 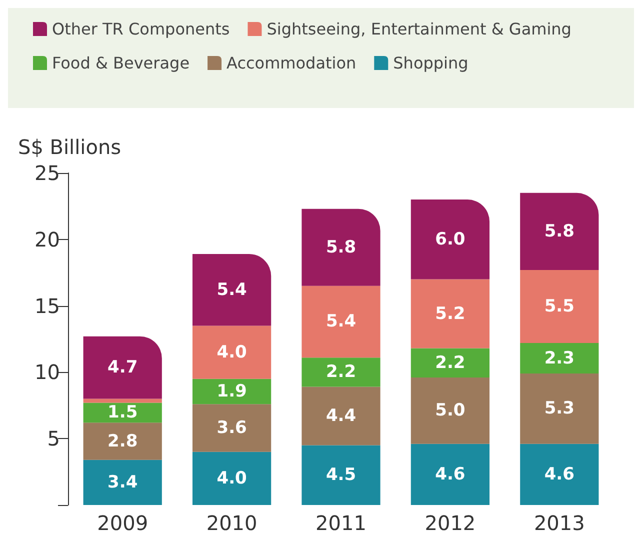 I want to click on data-label: 4.4, so click(x=341, y=416).